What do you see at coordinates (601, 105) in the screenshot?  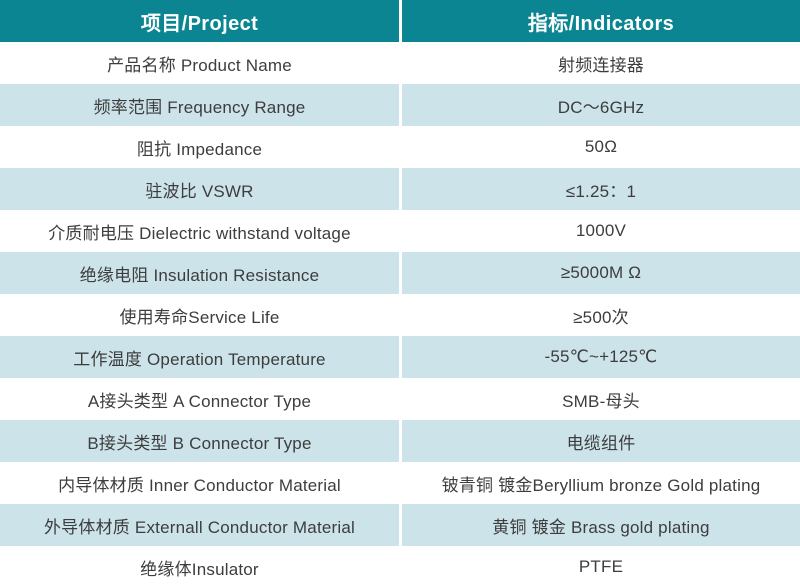 I see `indicator-cell: DC～6GHz` at bounding box center [601, 105].